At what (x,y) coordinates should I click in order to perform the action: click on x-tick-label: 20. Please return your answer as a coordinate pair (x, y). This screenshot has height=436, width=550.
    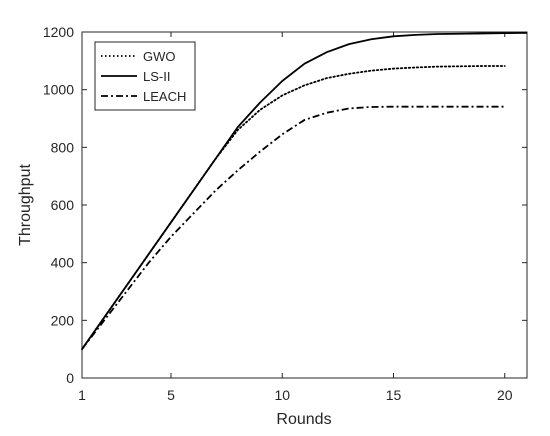
    Looking at the image, I should click on (505, 395).